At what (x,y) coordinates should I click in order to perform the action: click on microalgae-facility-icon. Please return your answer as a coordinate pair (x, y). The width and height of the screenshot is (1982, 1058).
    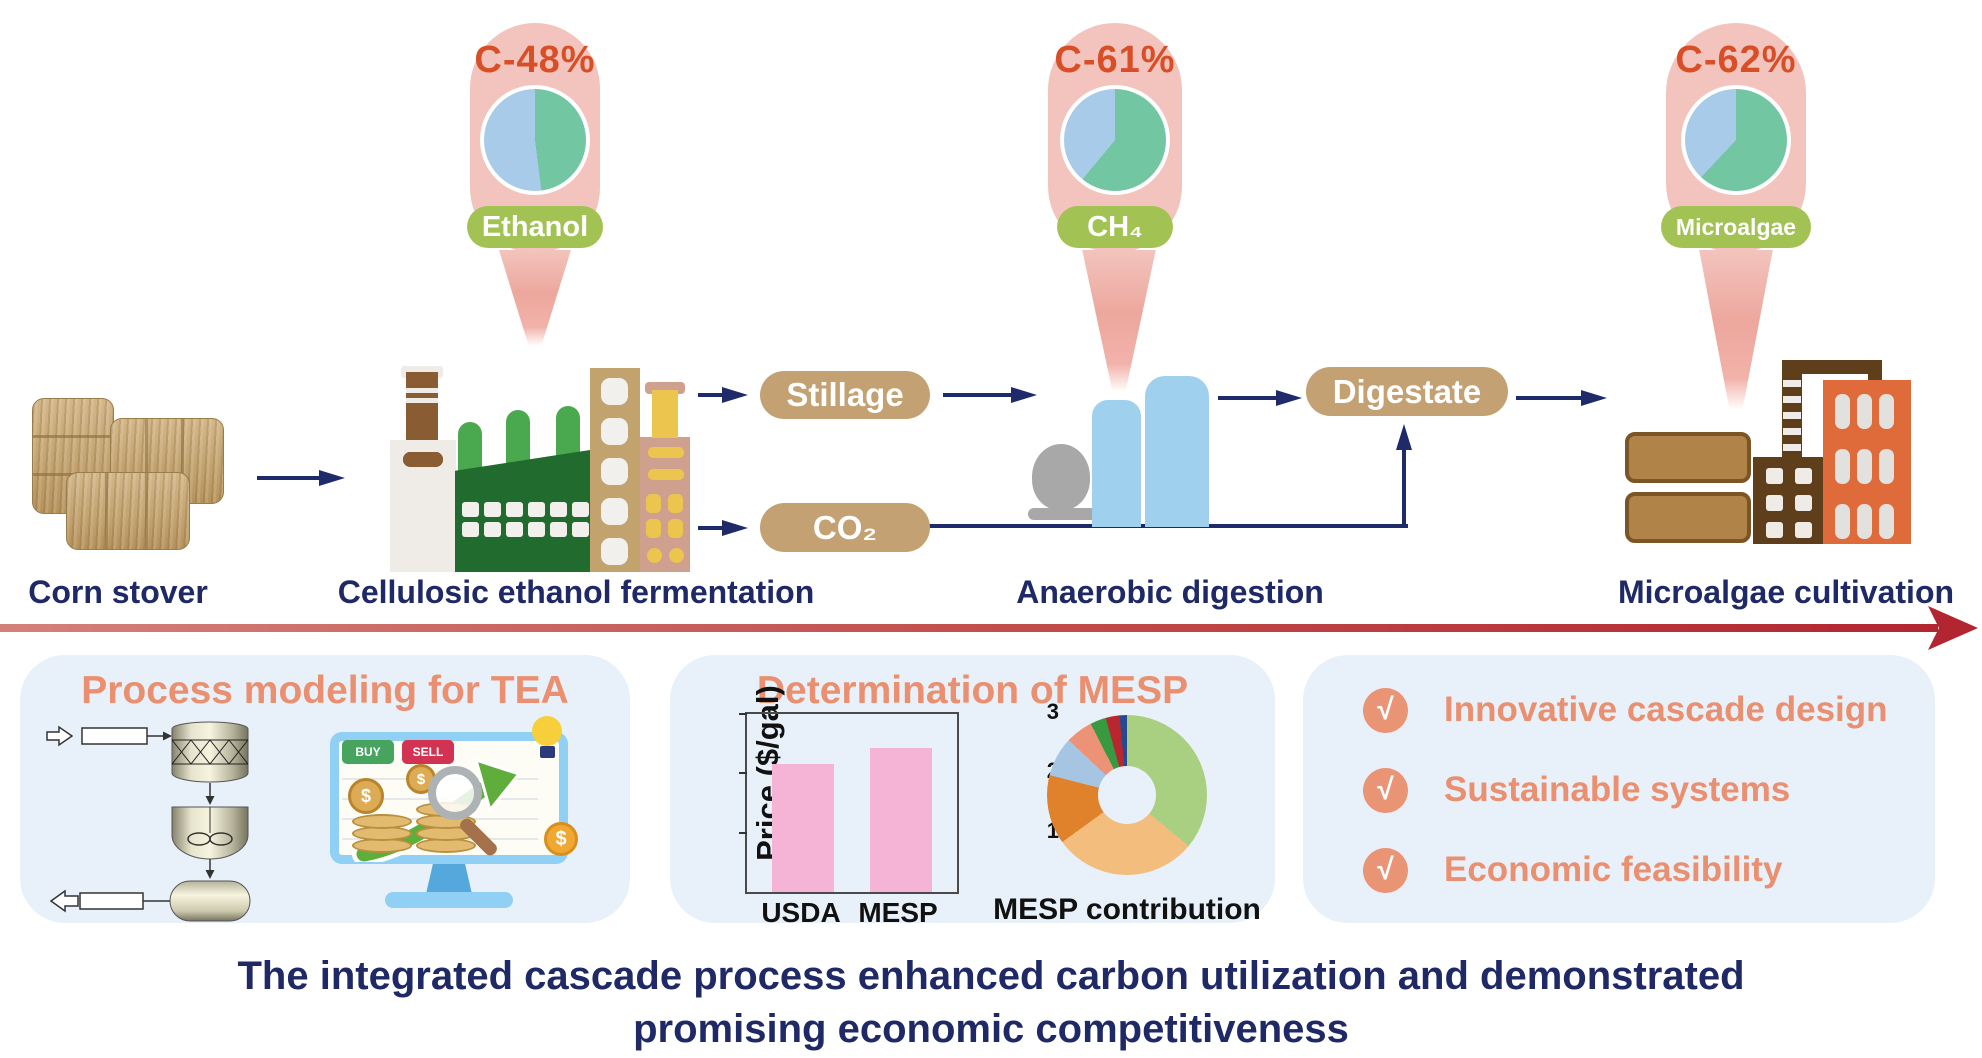
    Looking at the image, I should click on (1768, 450).